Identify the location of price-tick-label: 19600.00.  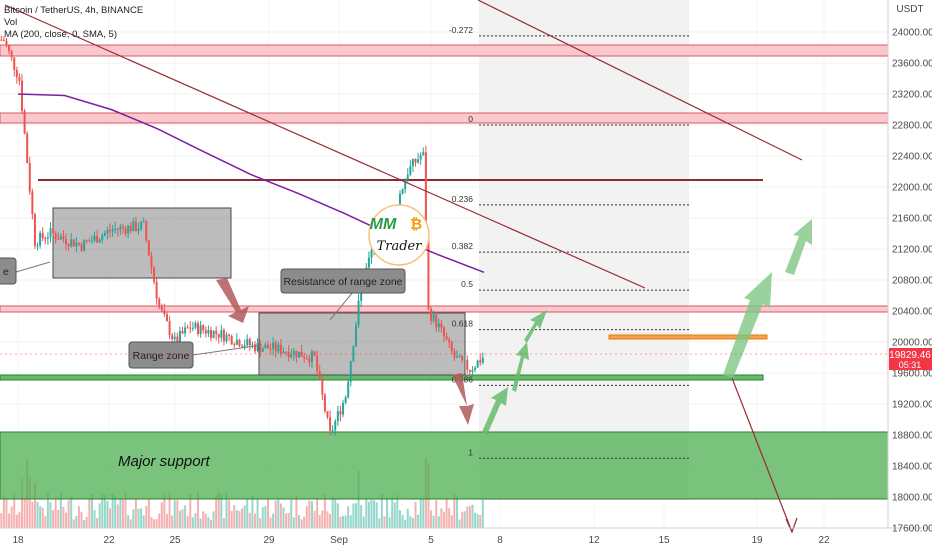
(912, 374).